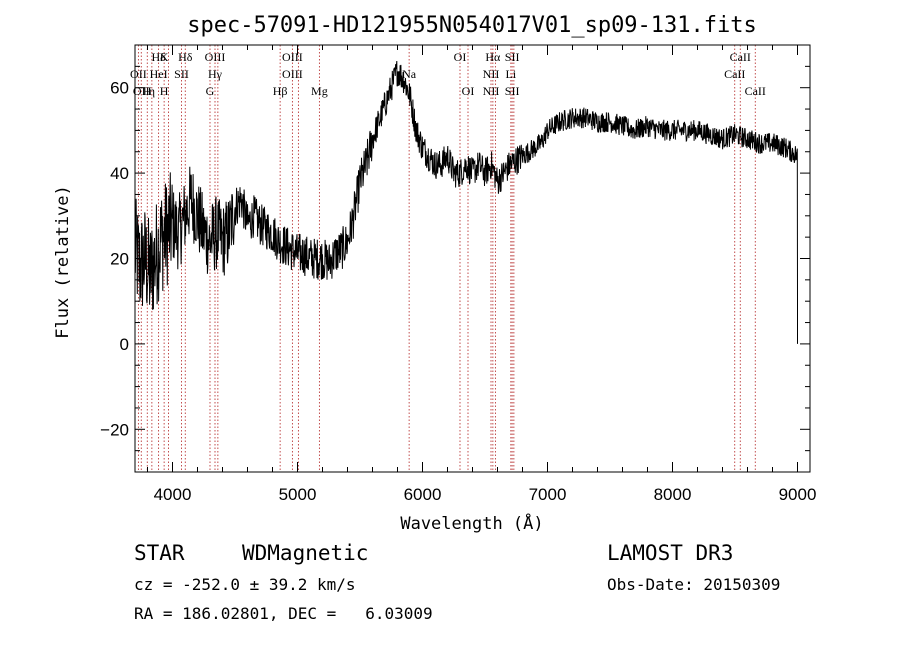 This screenshot has height=649, width=900. Describe the element at coordinates (119, 259) in the screenshot. I see `y-tick-label: 20` at that location.